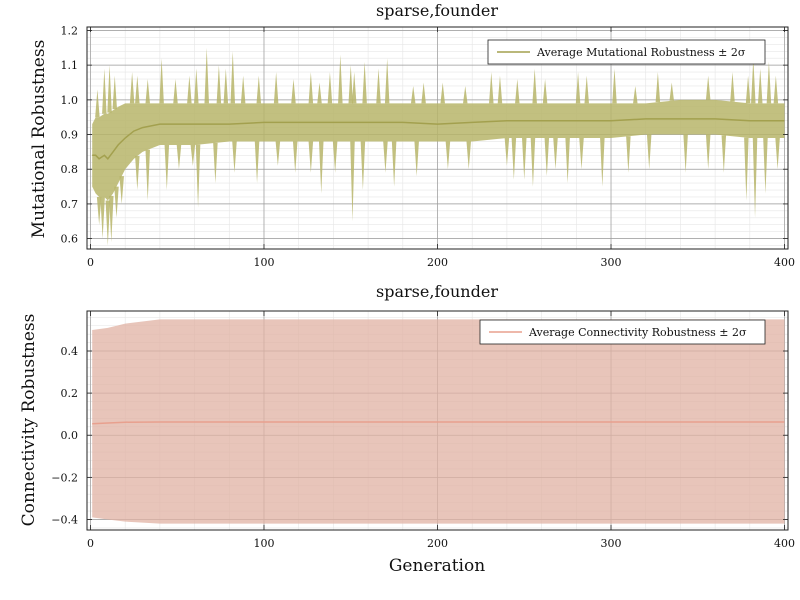  I want to click on x-tick-label: 200, so click(437, 262).